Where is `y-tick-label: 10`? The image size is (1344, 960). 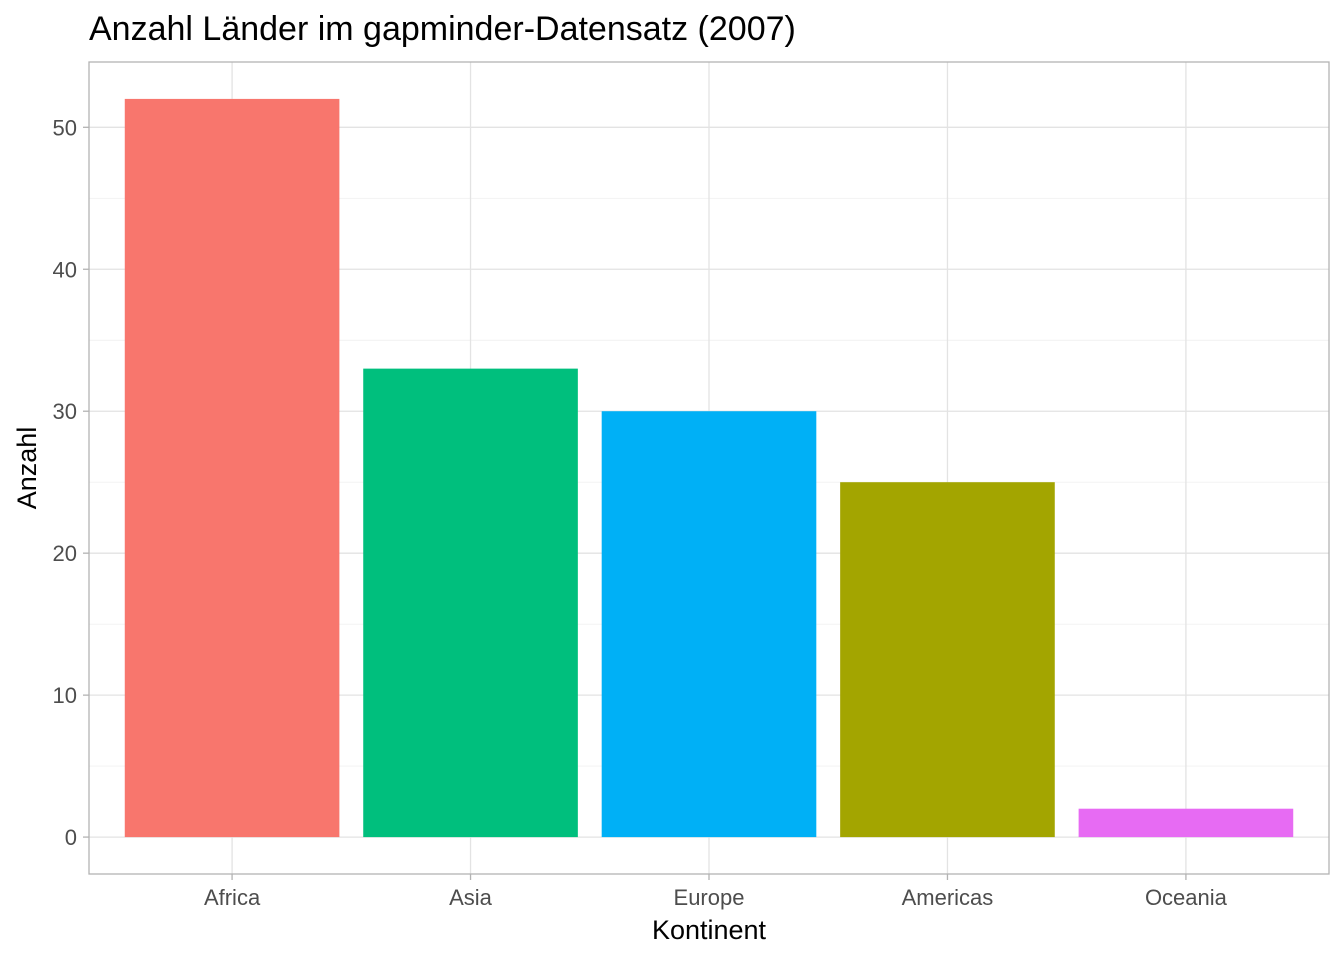 y-tick-label: 10 is located at coordinates (65, 695).